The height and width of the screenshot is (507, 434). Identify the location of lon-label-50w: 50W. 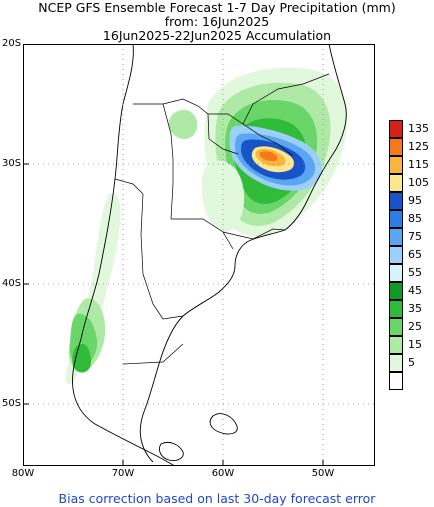
(323, 473).